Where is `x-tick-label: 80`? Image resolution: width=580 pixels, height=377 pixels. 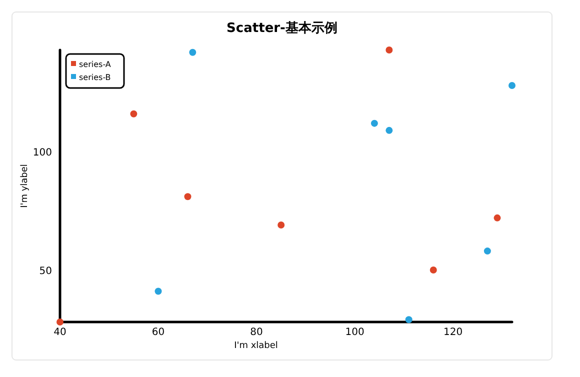 x-tick-label: 80 is located at coordinates (256, 332).